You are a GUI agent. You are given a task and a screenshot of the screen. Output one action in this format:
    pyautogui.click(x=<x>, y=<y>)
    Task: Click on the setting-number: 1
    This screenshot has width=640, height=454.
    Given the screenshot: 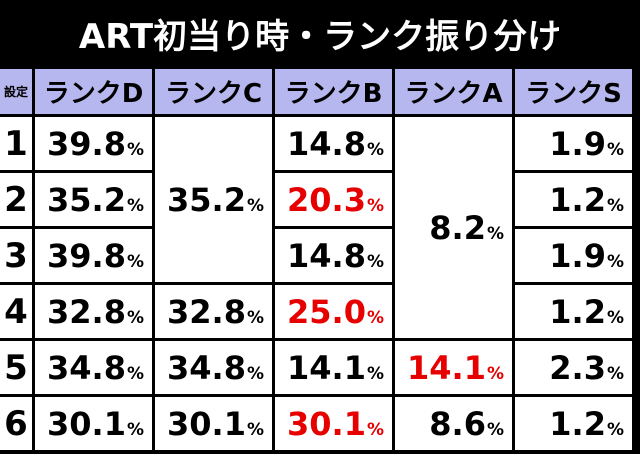 What is the action you would take?
    pyautogui.click(x=16, y=143)
    